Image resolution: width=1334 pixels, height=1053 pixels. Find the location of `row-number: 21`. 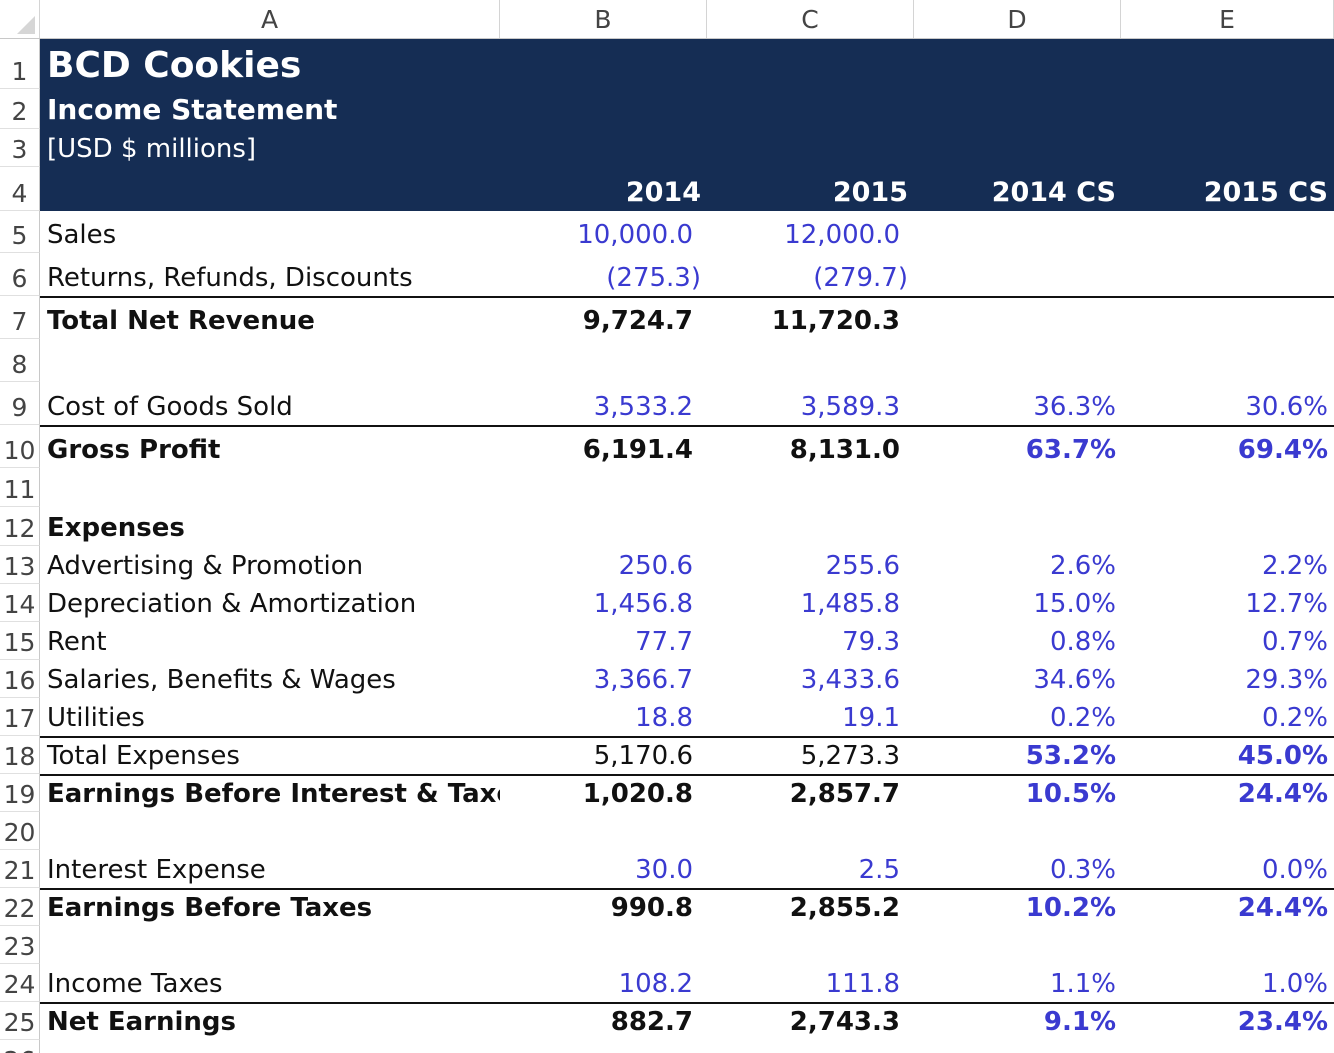

row-number: 21 is located at coordinates (20, 869).